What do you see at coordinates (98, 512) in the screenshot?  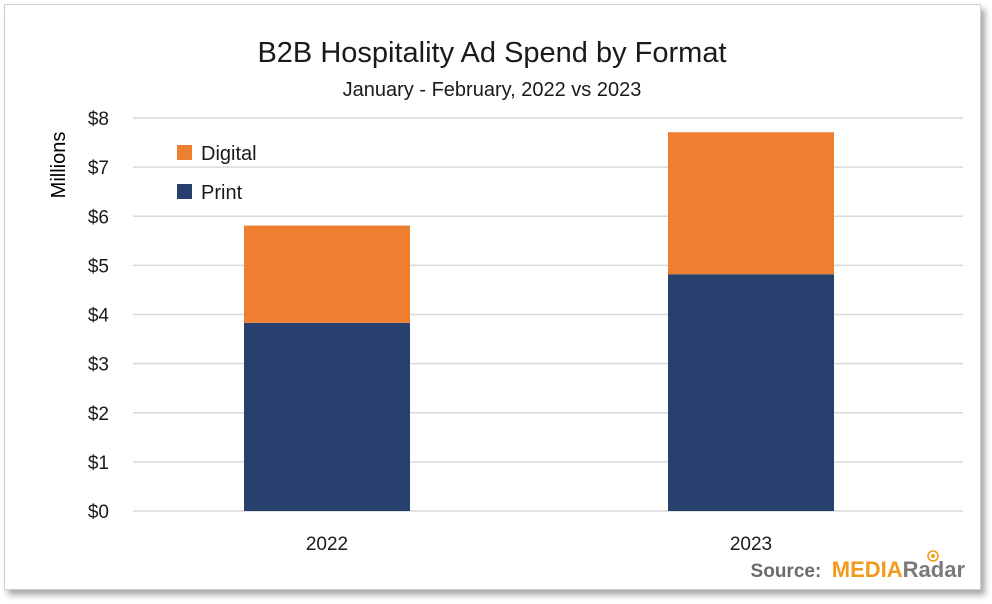 I see `y-tick-label: $0` at bounding box center [98, 512].